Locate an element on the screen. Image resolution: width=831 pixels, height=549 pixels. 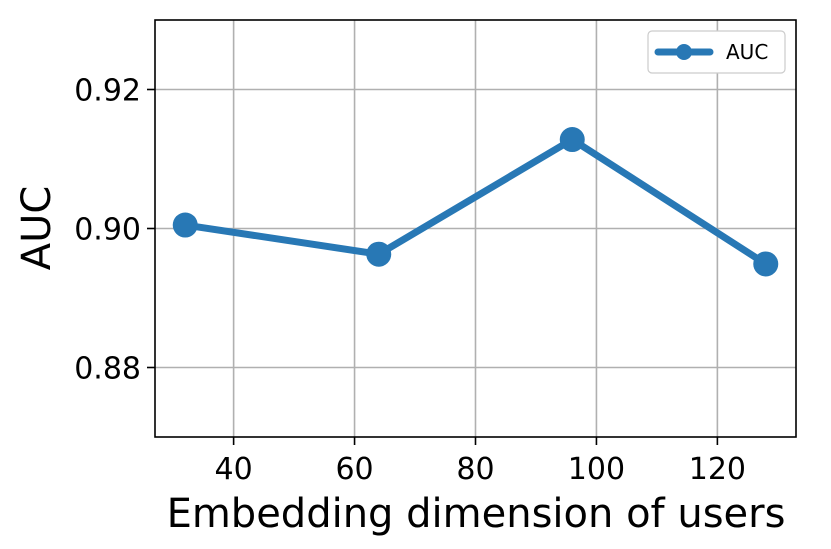
x-axis-label: Embedding dimension of users is located at coordinates (476, 514).